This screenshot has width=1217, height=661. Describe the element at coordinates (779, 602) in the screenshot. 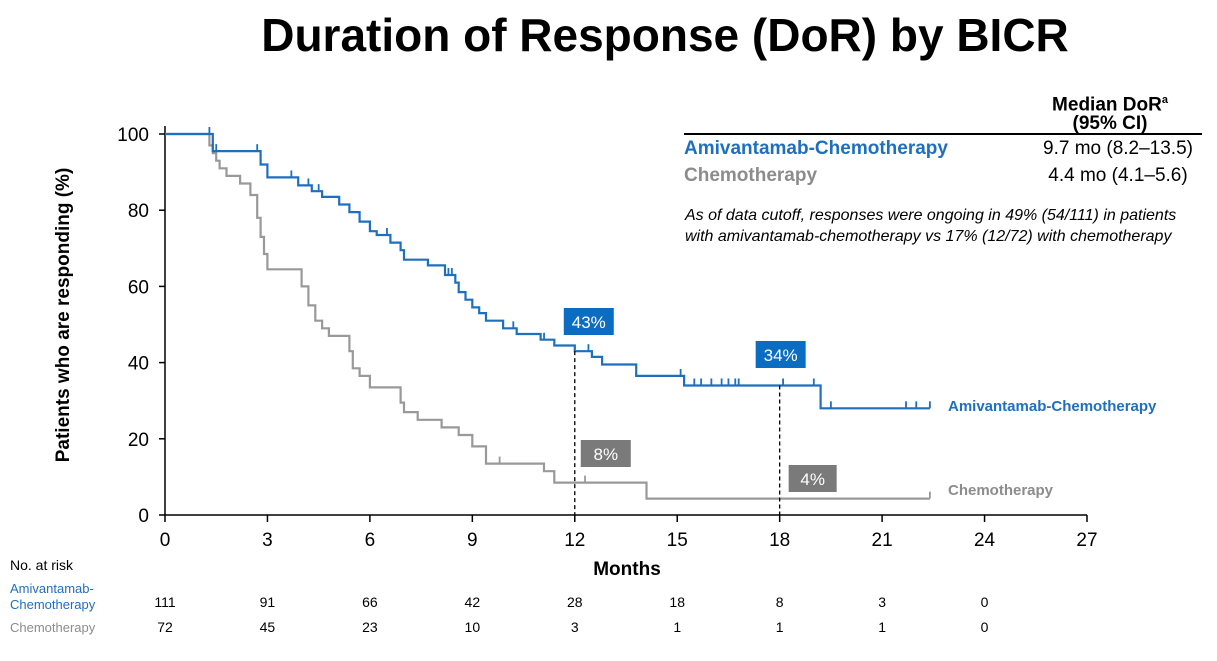

I see `at-risk-value: 8` at that location.